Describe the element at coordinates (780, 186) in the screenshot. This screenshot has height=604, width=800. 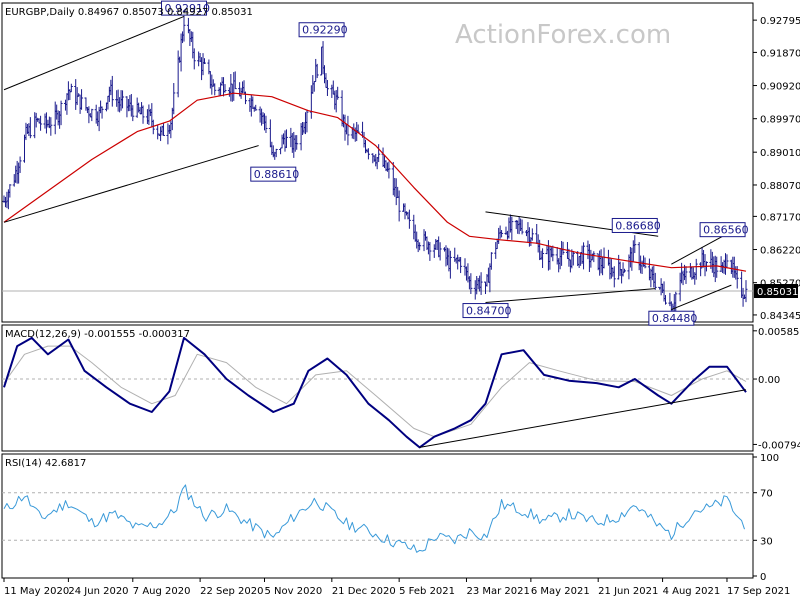
I see `price-y-tick-label: 0.88070` at that location.